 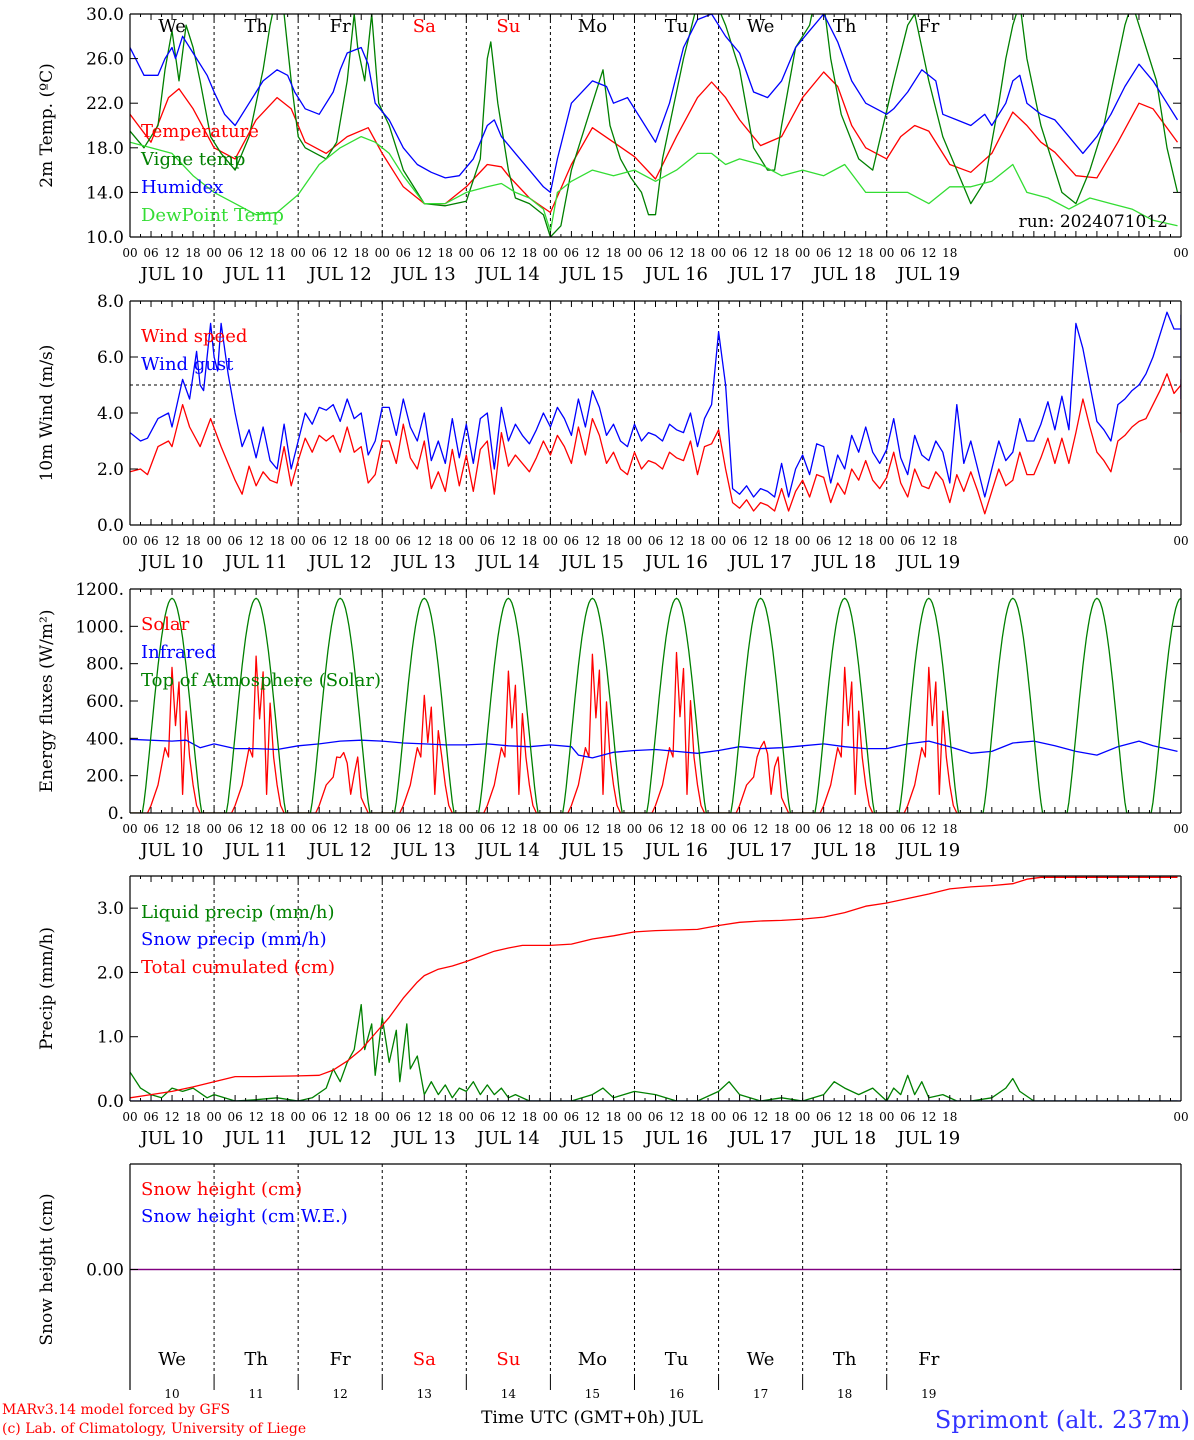 What do you see at coordinates (110, 358) in the screenshot?
I see `y-tick-label: 6.0` at bounding box center [110, 358].